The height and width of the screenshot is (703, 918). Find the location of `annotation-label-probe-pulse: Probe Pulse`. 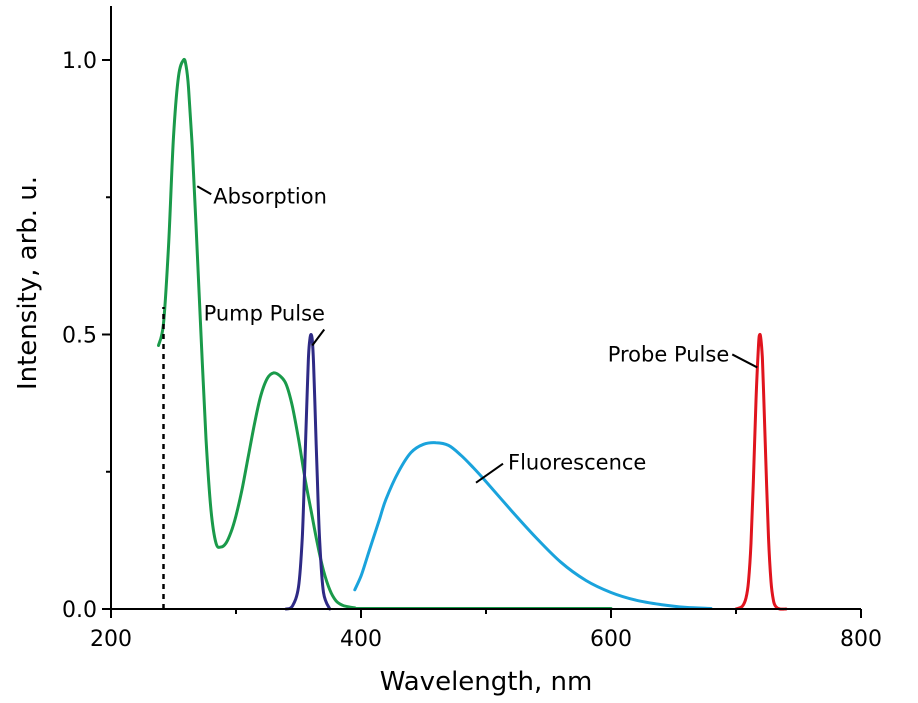

annotation-label-probe-pulse: Probe Pulse is located at coordinates (669, 354).